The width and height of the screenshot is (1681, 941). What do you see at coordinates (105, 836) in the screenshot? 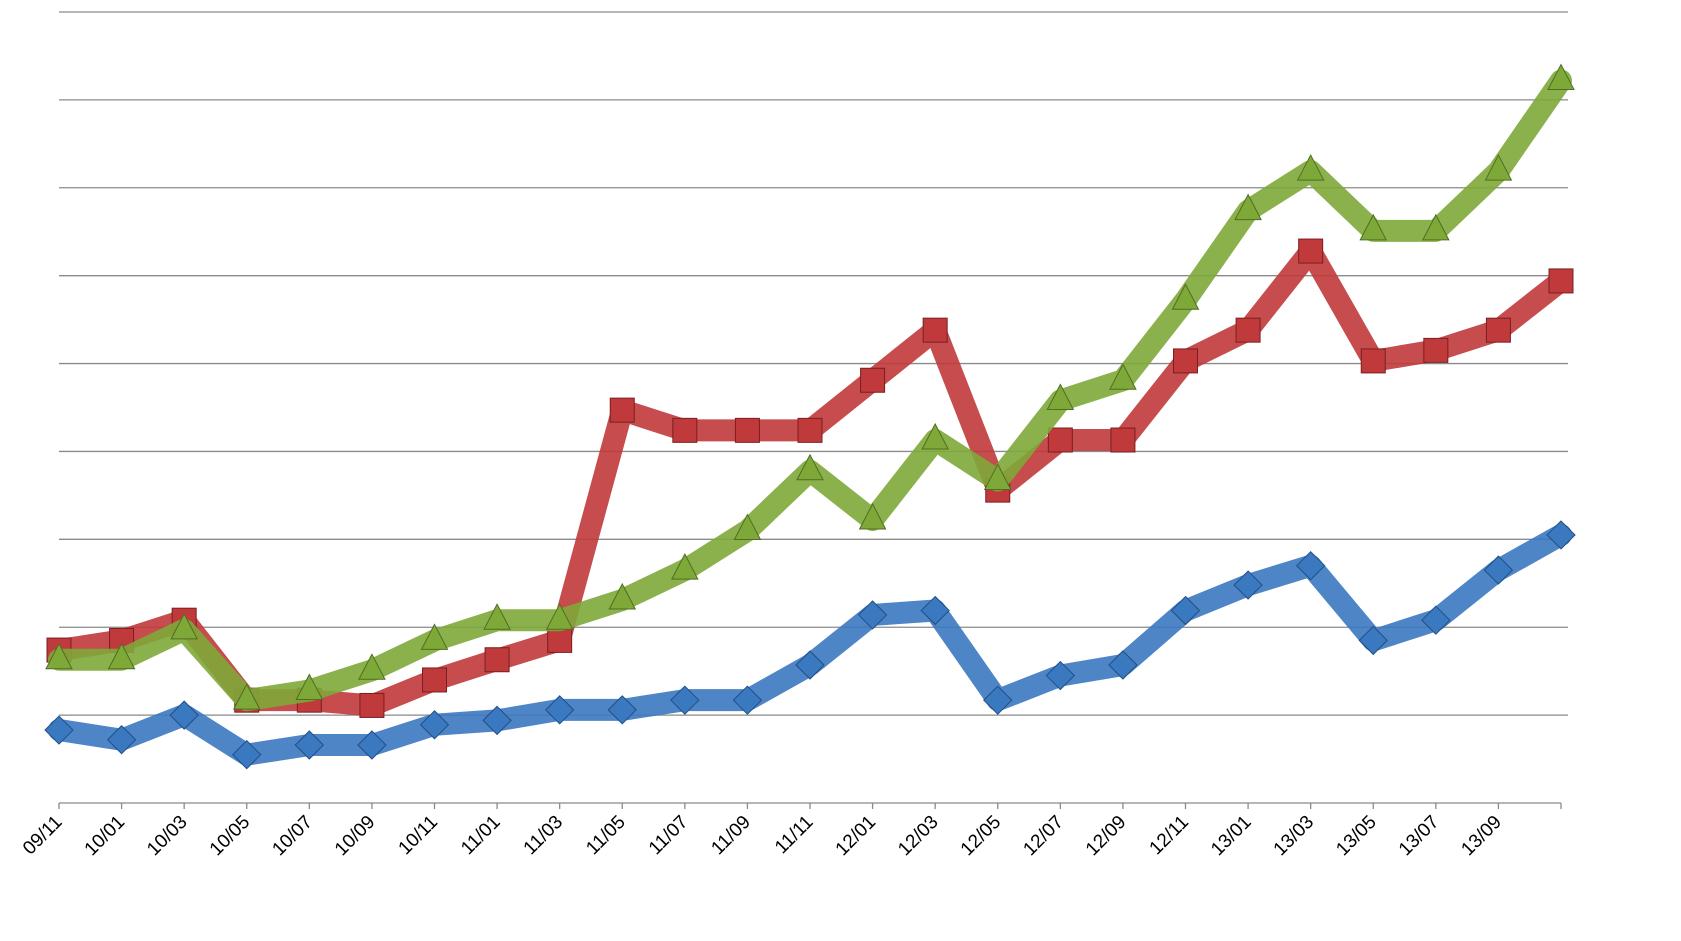
I see `x-tick-label: 10/01` at bounding box center [105, 836].